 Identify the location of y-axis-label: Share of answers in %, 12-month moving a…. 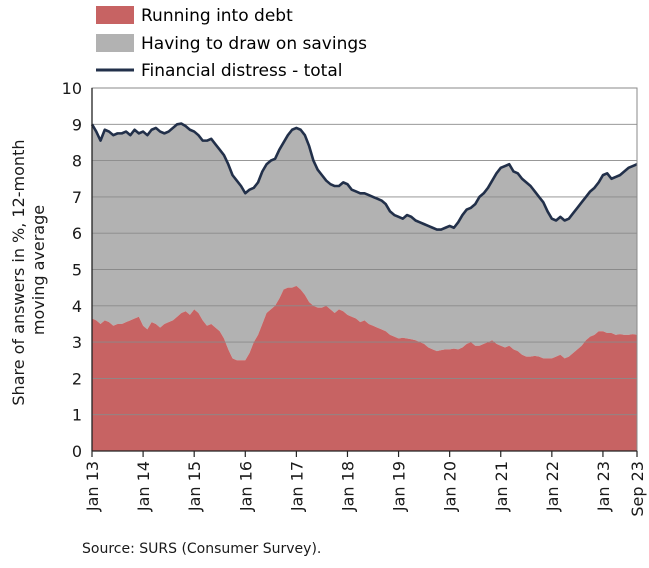
(28, 269).